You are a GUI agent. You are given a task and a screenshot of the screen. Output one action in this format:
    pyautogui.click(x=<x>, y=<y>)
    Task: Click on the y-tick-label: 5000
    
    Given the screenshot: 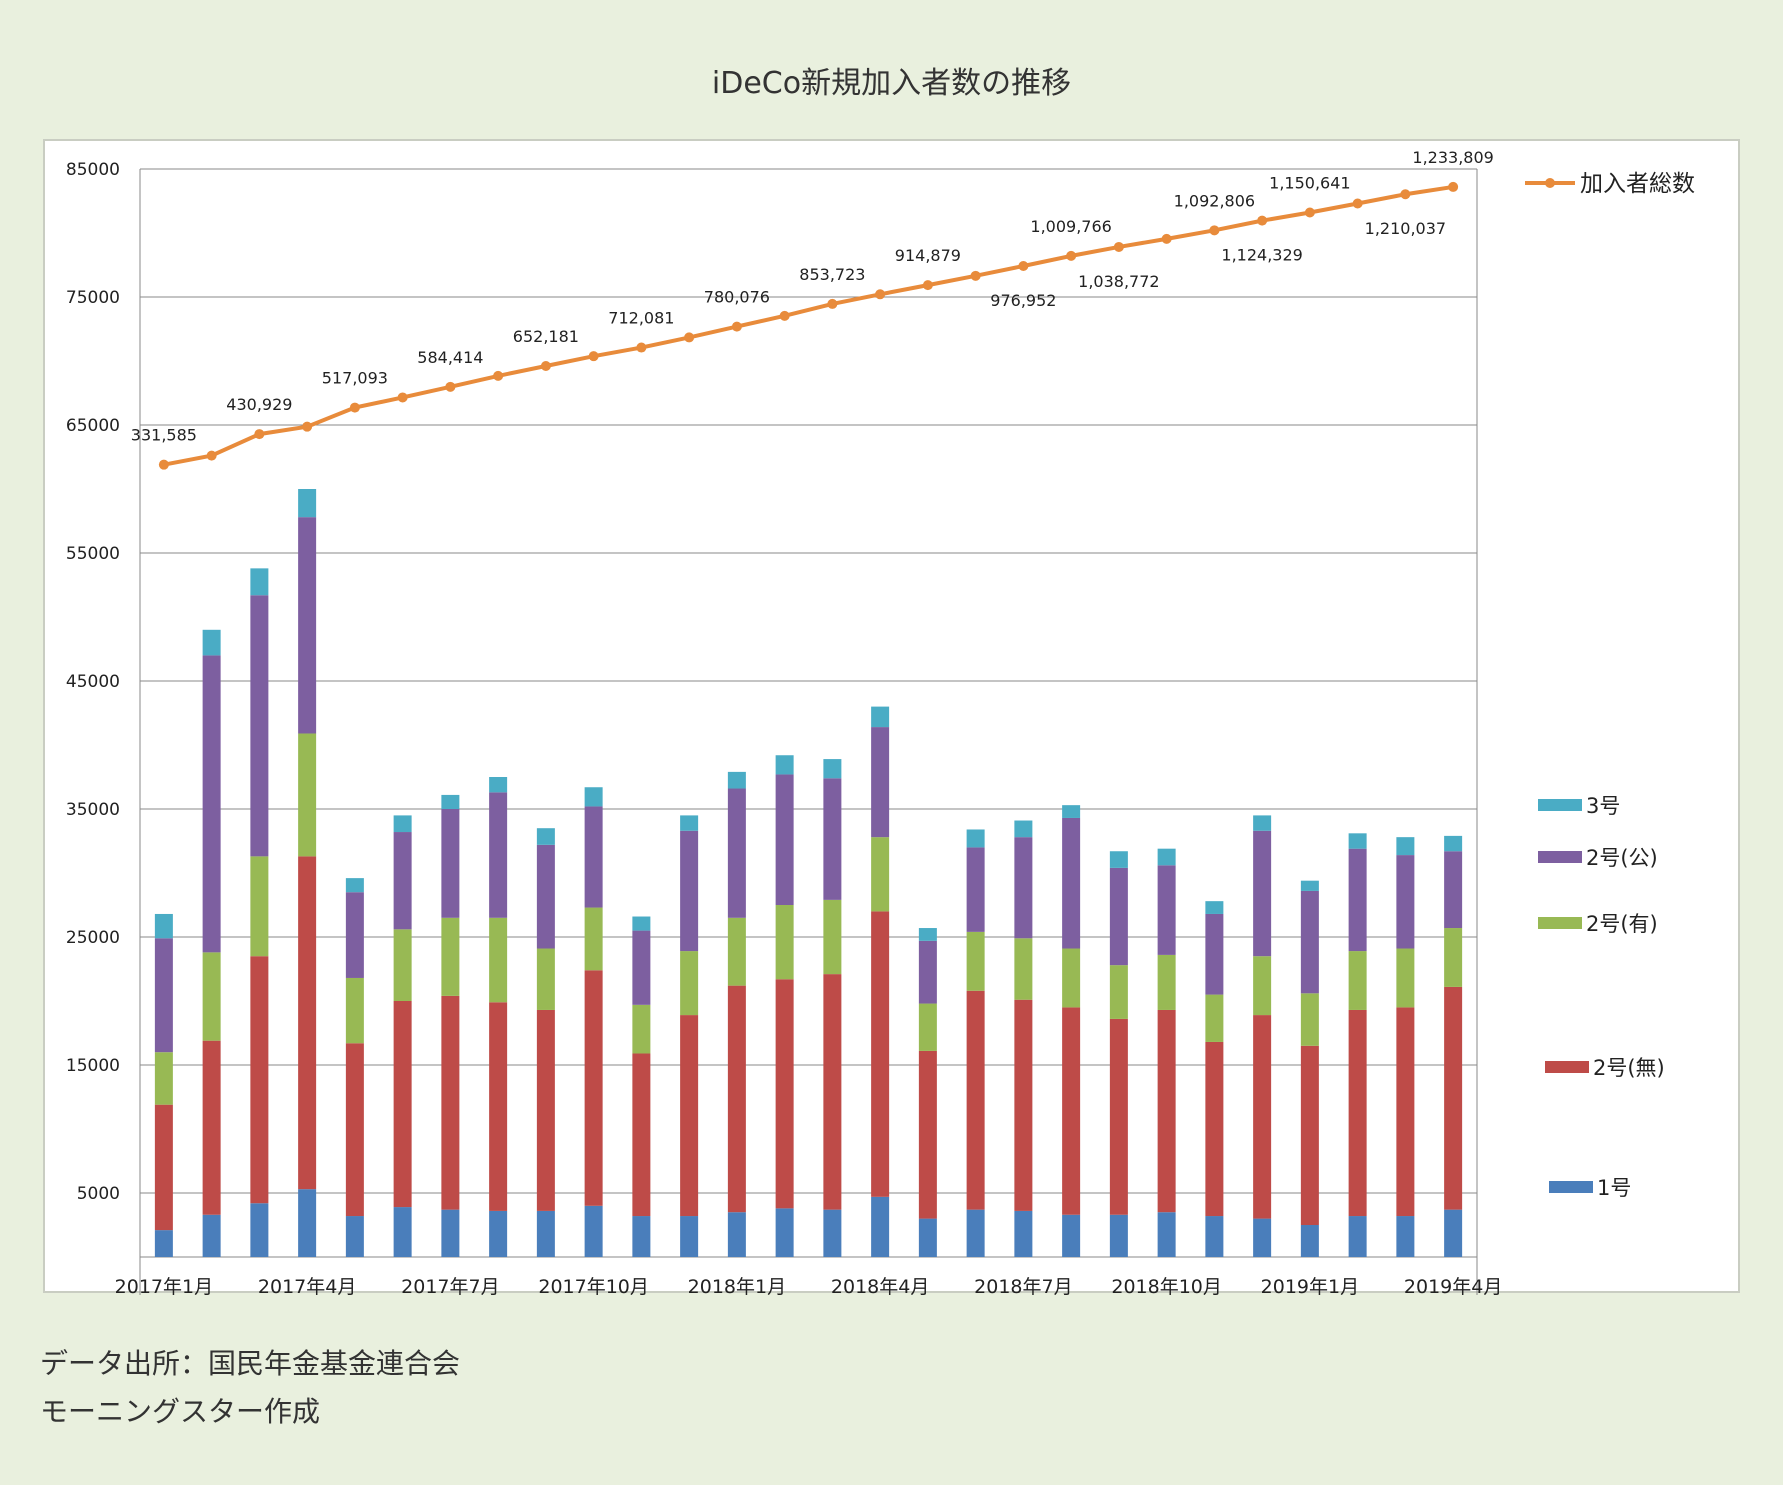 What is the action you would take?
    pyautogui.click(x=98, y=1194)
    